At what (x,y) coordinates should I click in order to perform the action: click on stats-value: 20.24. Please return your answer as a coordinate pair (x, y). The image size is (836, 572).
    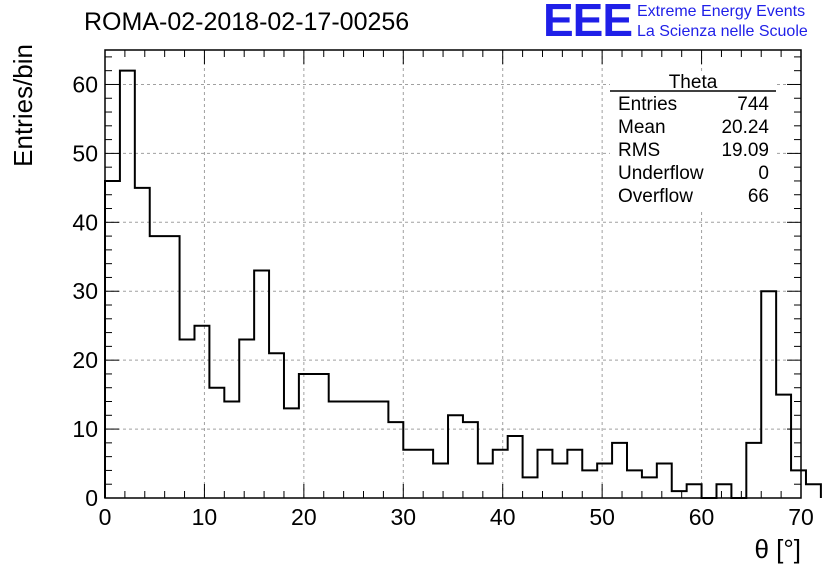
    Looking at the image, I should click on (745, 127).